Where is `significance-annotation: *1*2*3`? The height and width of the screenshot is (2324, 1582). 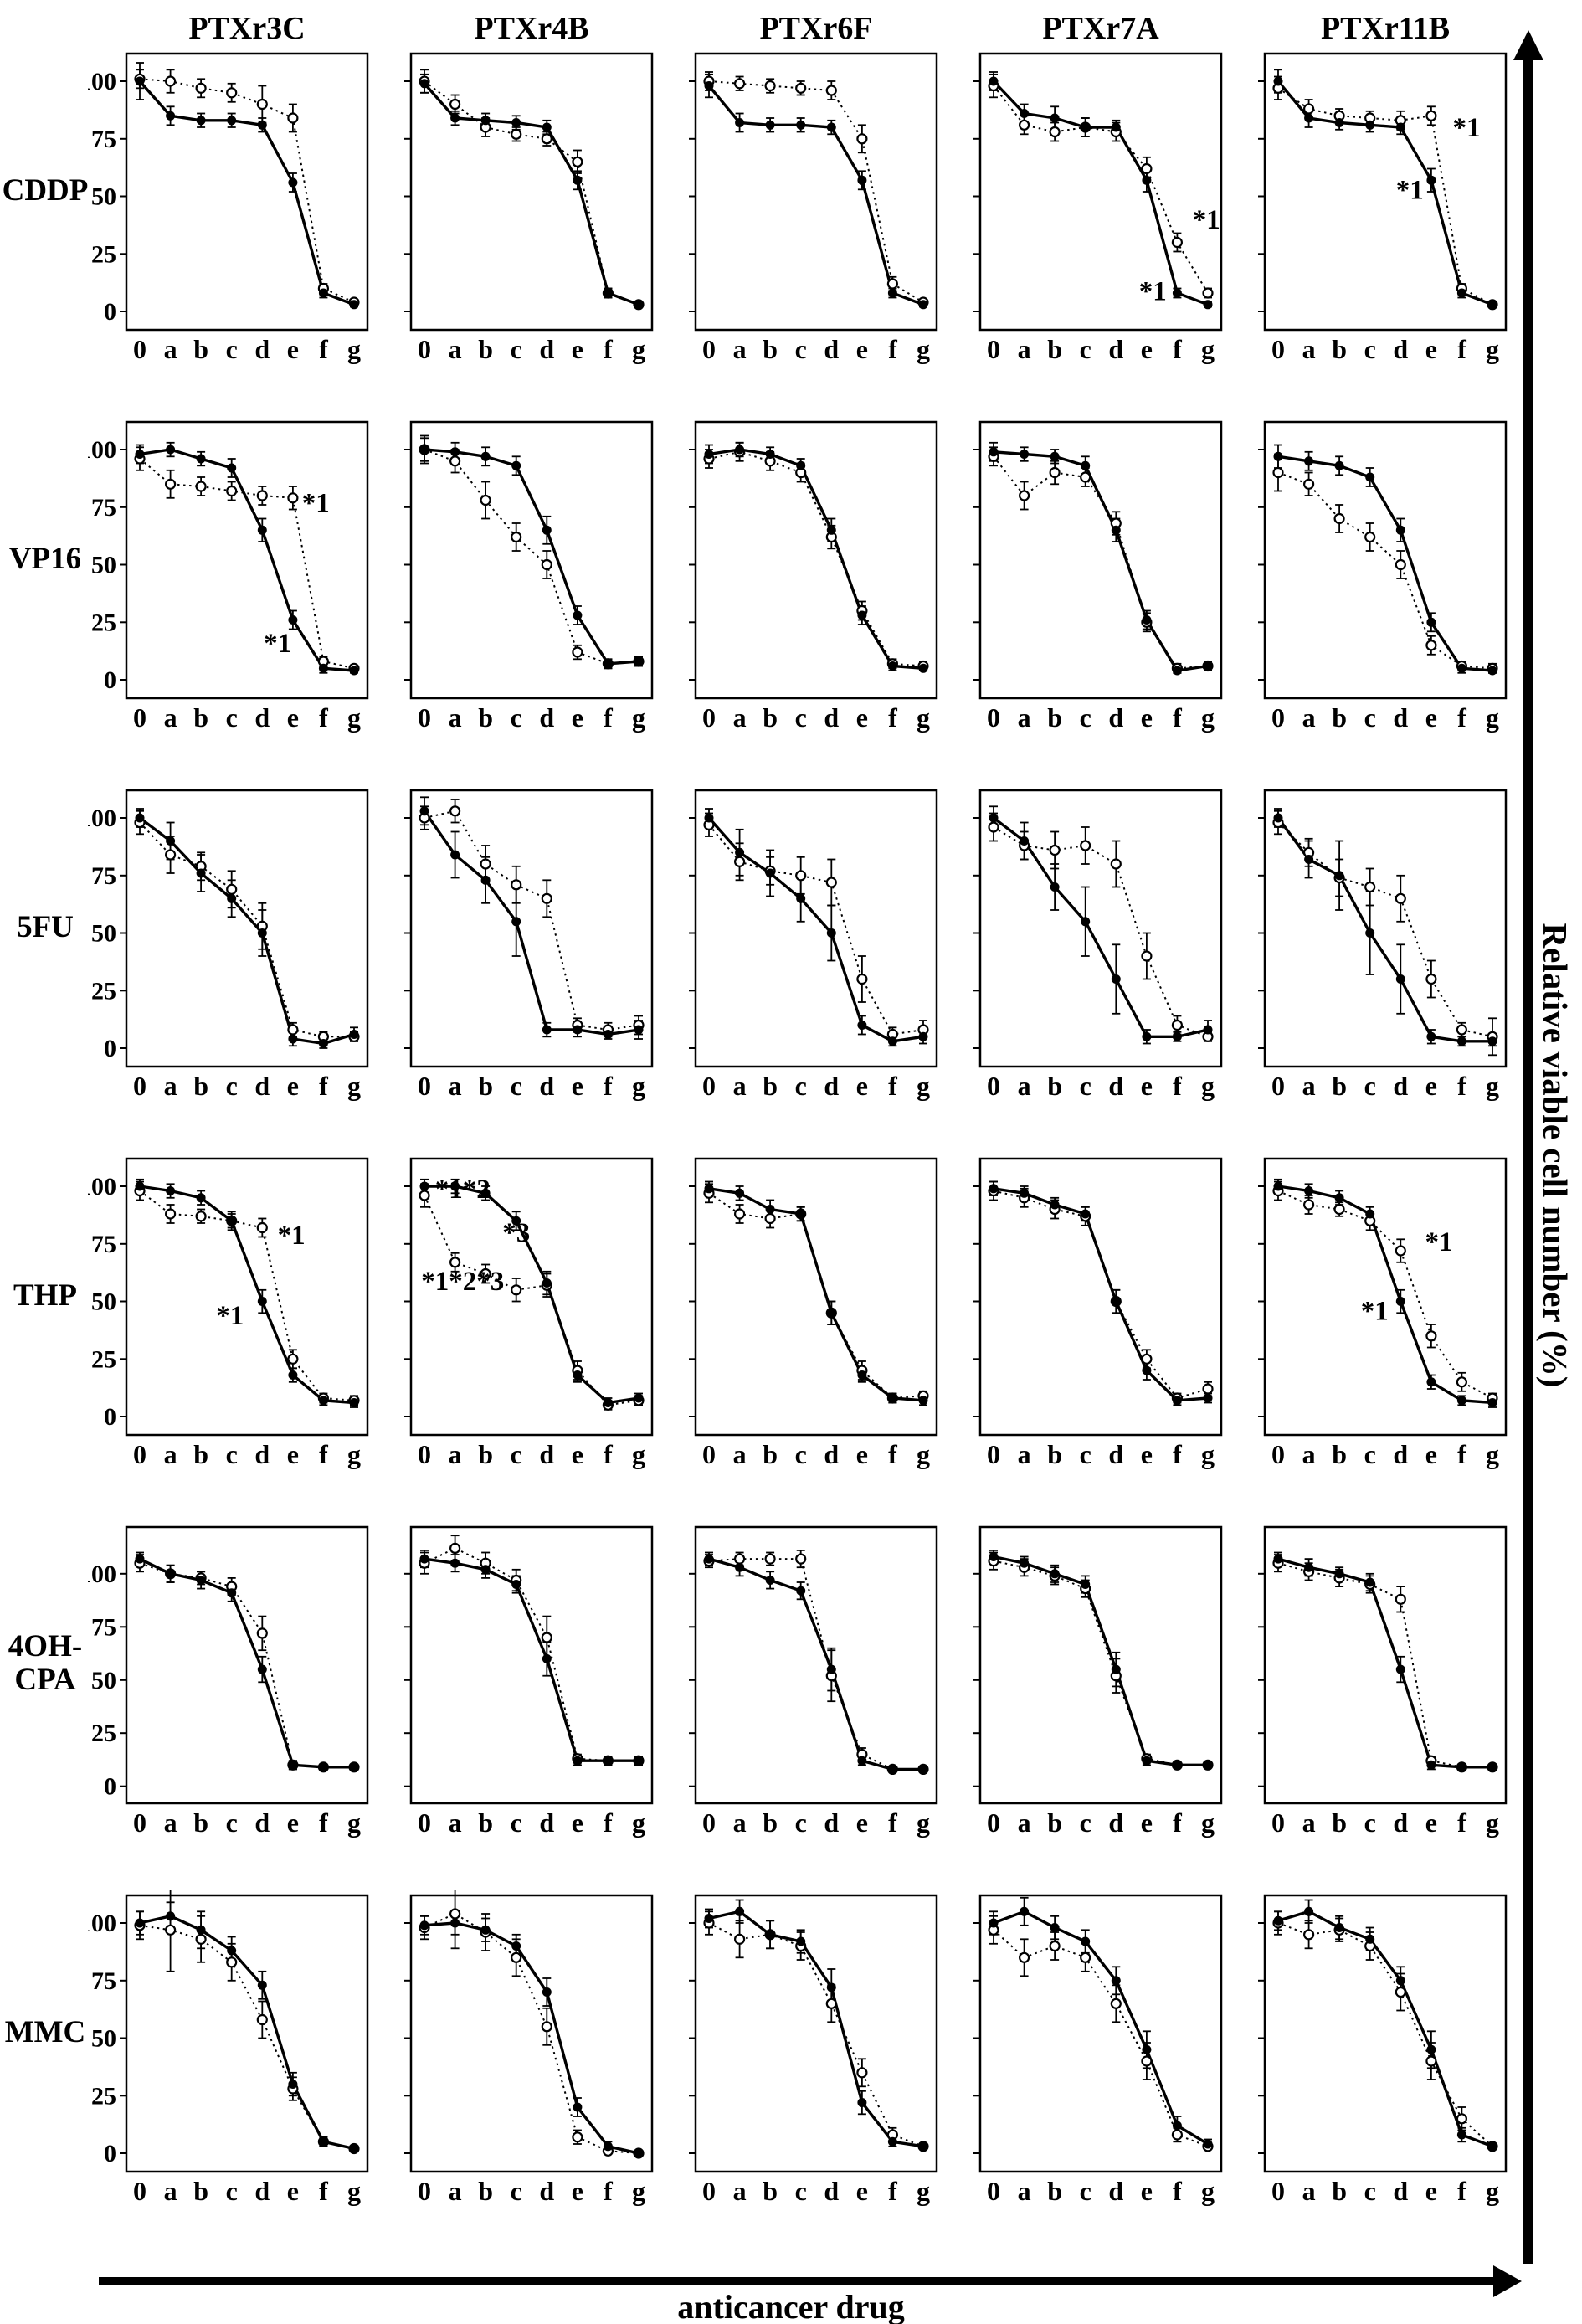
significance-annotation: *1*2*3 is located at coordinates (462, 1282).